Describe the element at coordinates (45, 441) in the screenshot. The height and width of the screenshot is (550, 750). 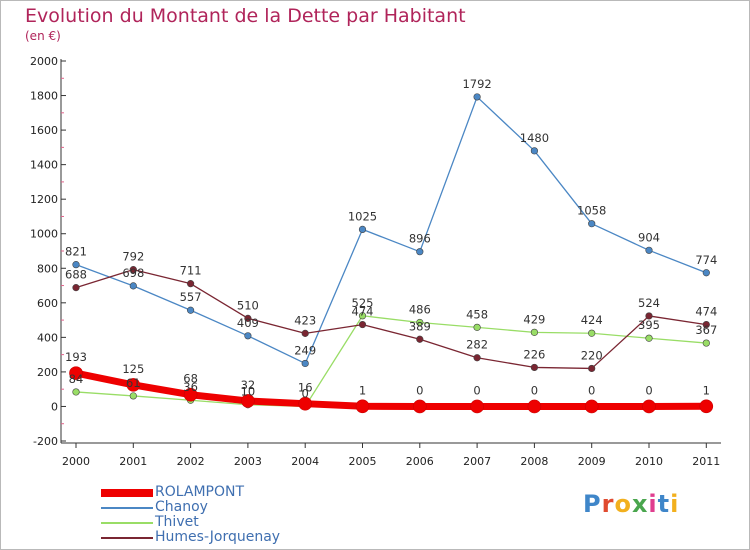
I see `y-tick-label: -200` at that location.